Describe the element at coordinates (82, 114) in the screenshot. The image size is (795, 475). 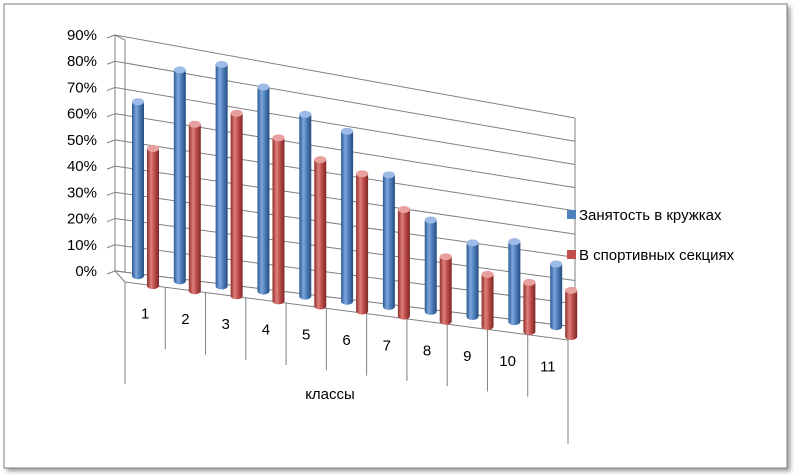
I see `y-tick-label: 60%` at that location.